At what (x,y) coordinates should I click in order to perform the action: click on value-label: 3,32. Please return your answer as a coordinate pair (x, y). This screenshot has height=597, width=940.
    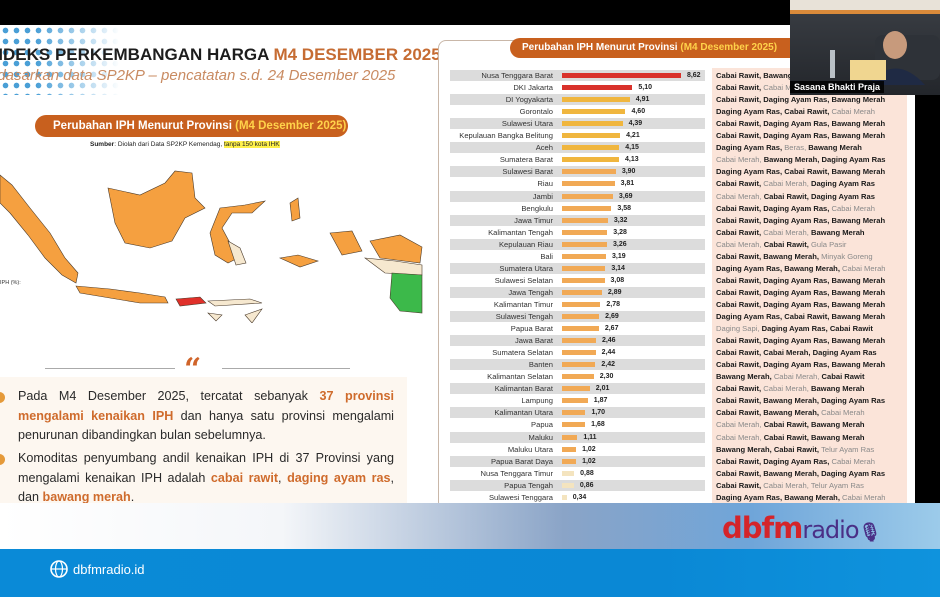
    Looking at the image, I should click on (620, 220).